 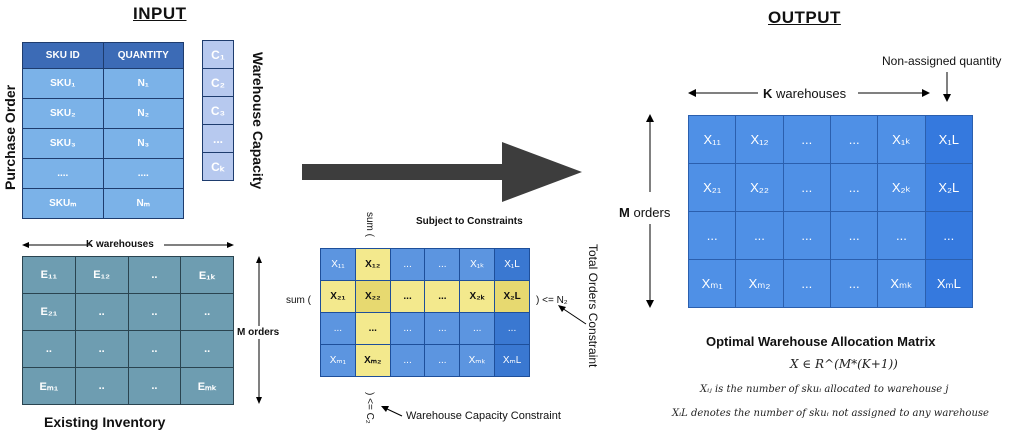 I want to click on inventory-cell: E₂₁, so click(x=49, y=312).